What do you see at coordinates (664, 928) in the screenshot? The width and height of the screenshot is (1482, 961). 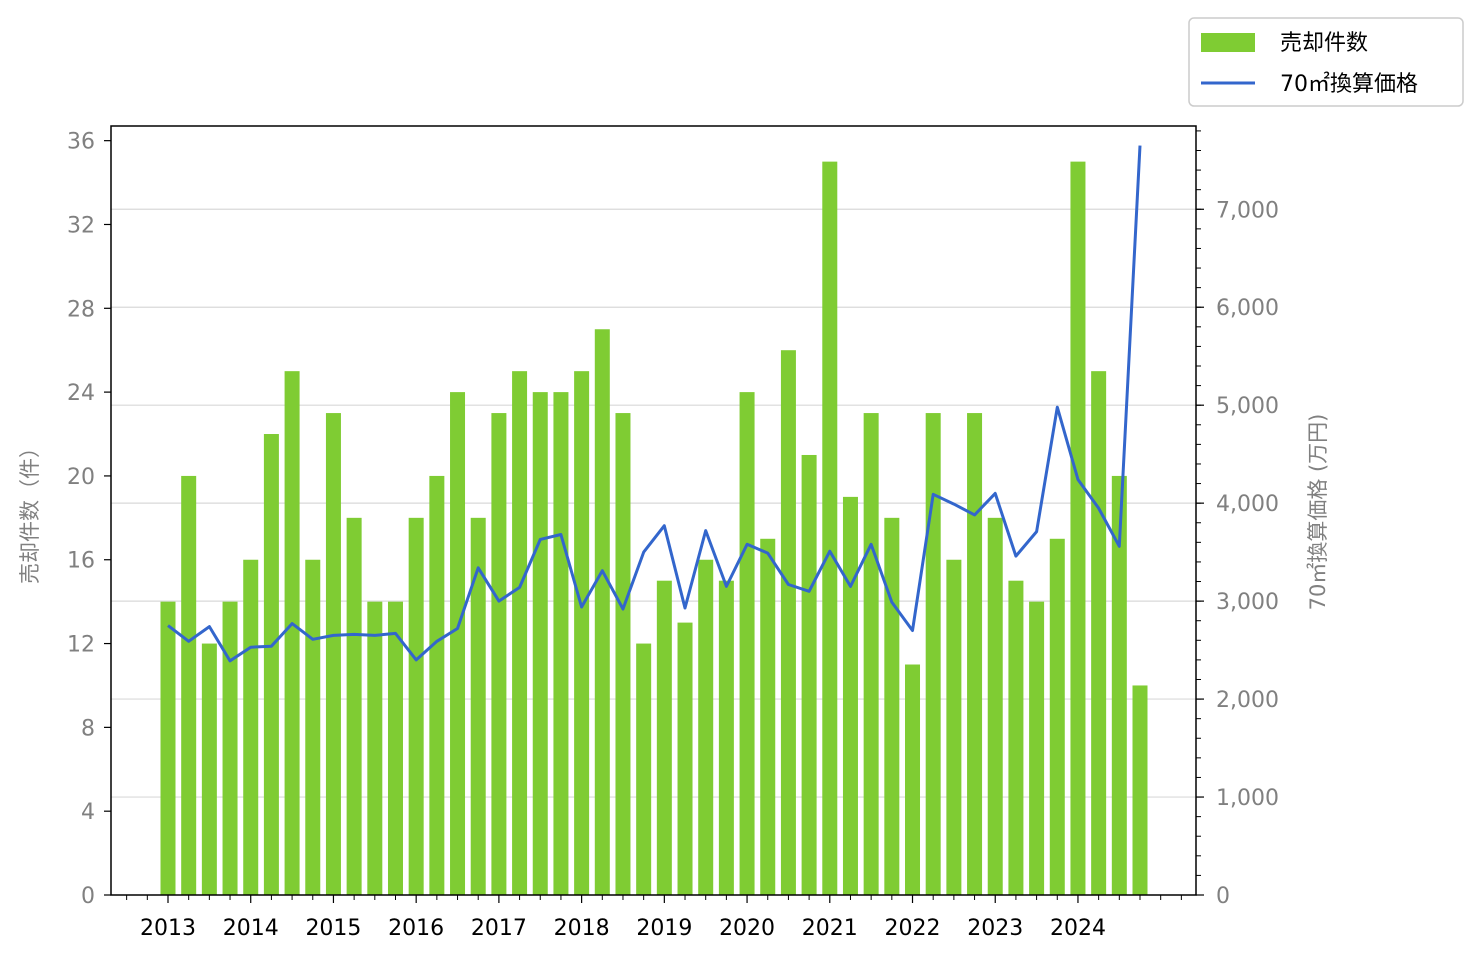 I see `x-tick-label: 2019` at bounding box center [664, 928].